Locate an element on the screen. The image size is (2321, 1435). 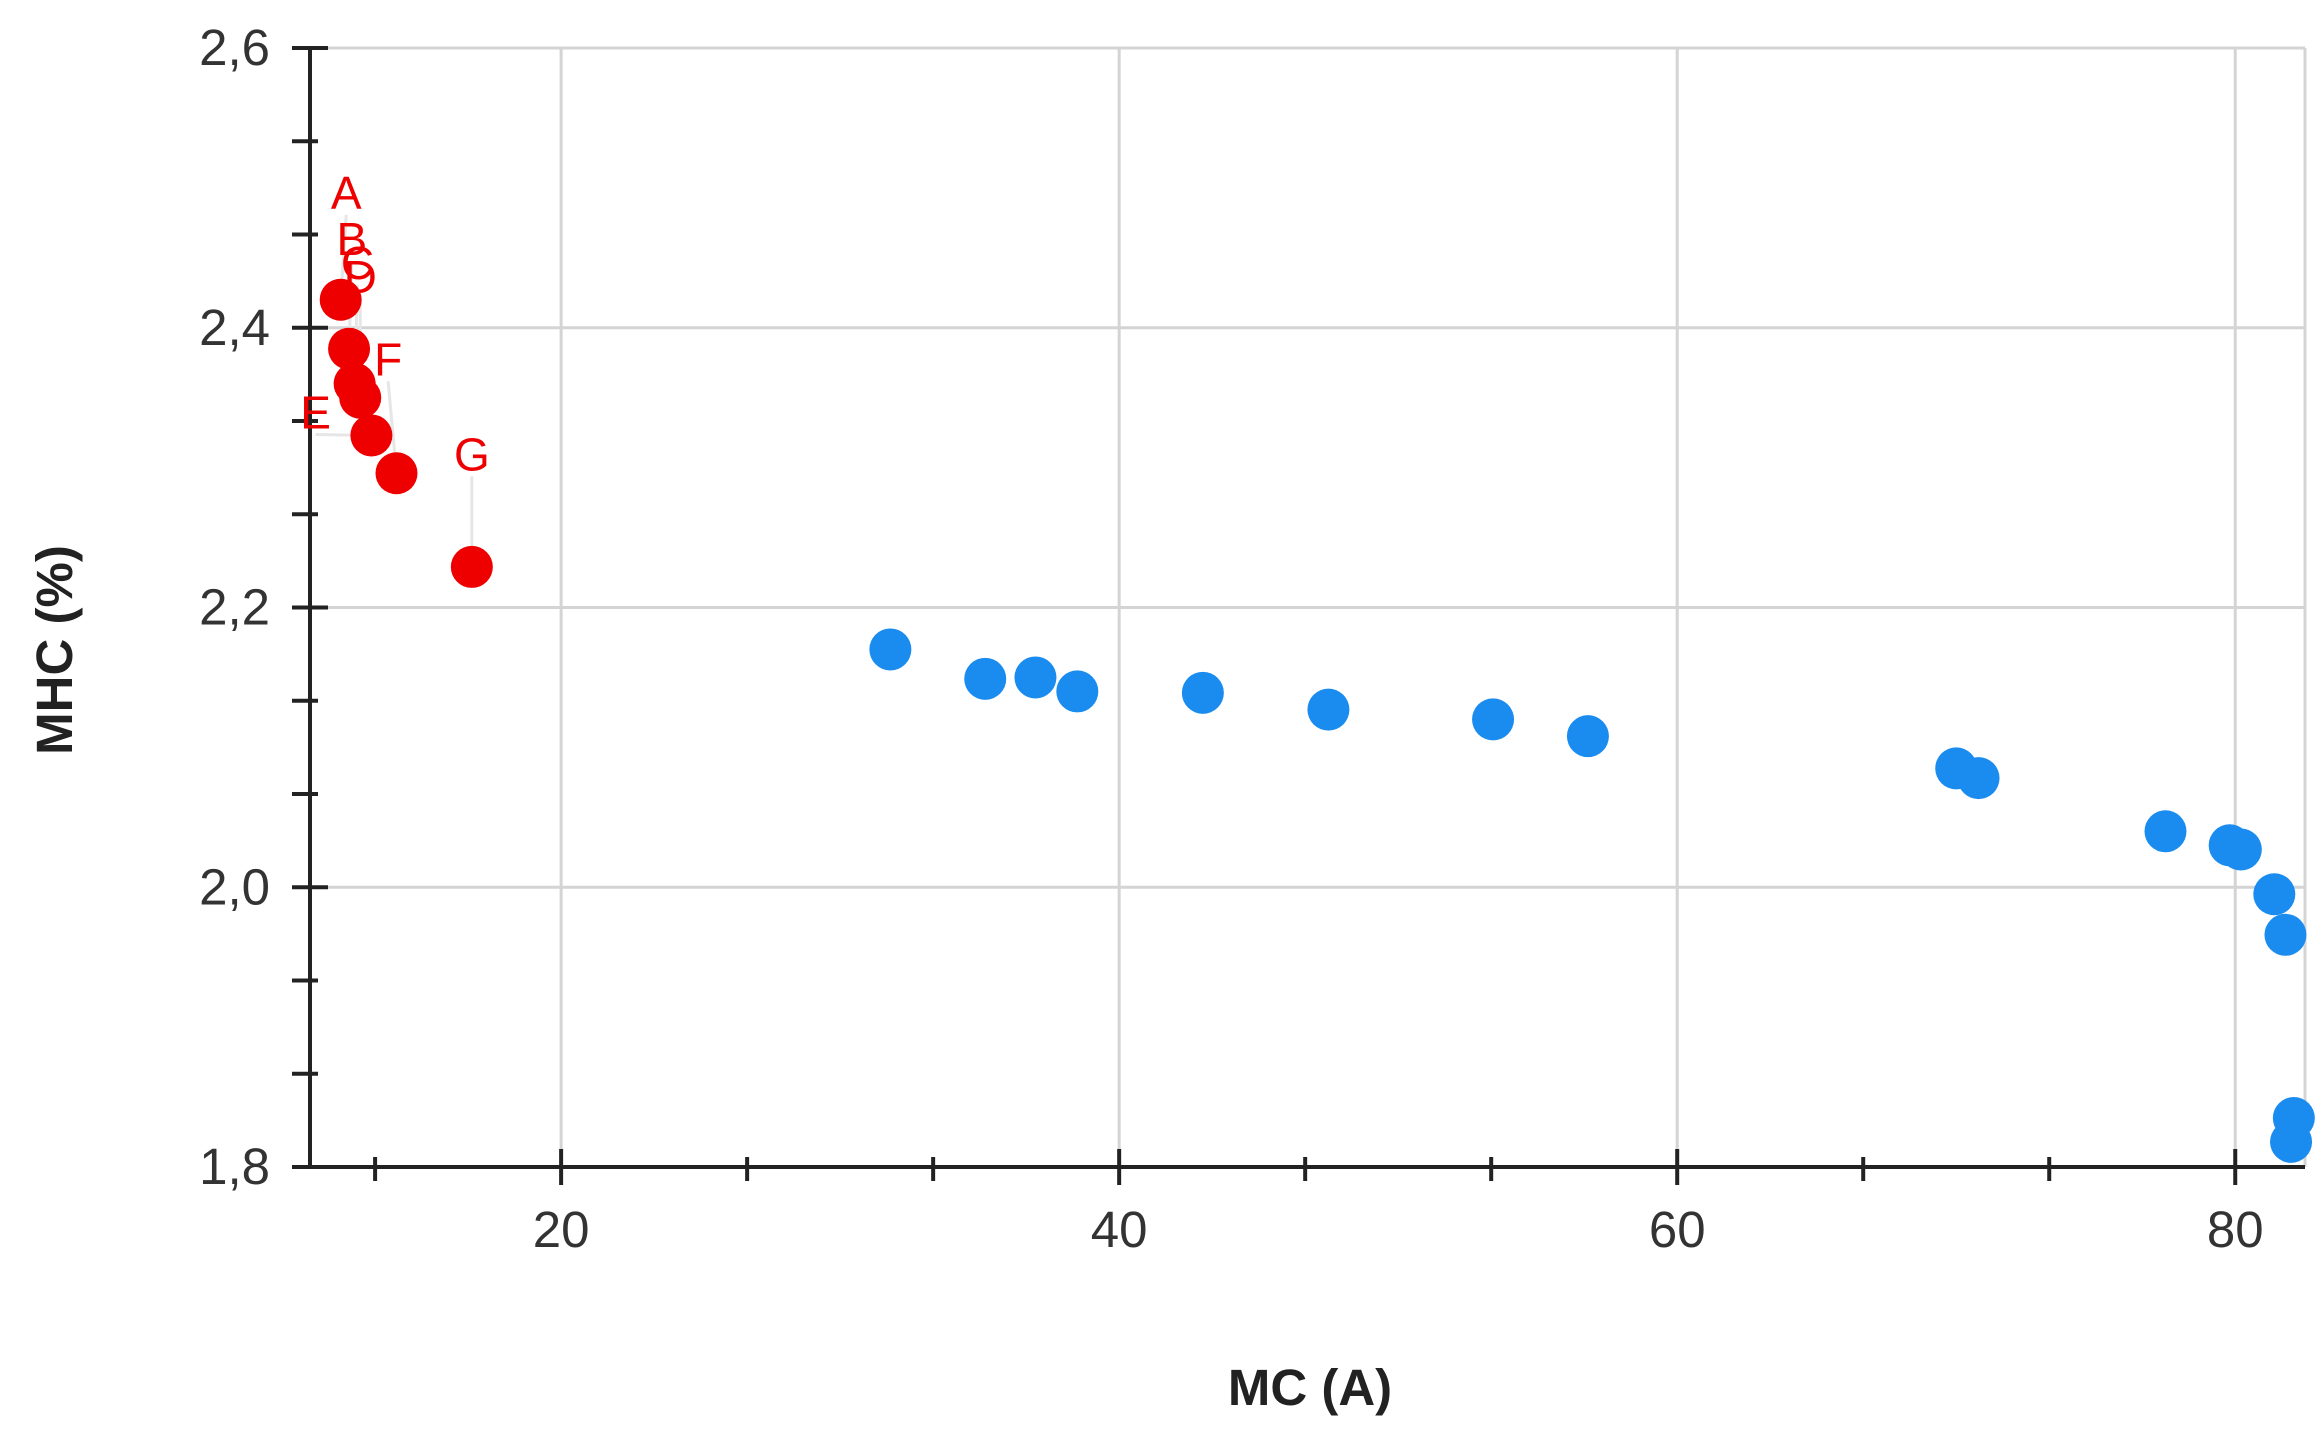
x-tick-label: 80 is located at coordinates (2235, 1229).